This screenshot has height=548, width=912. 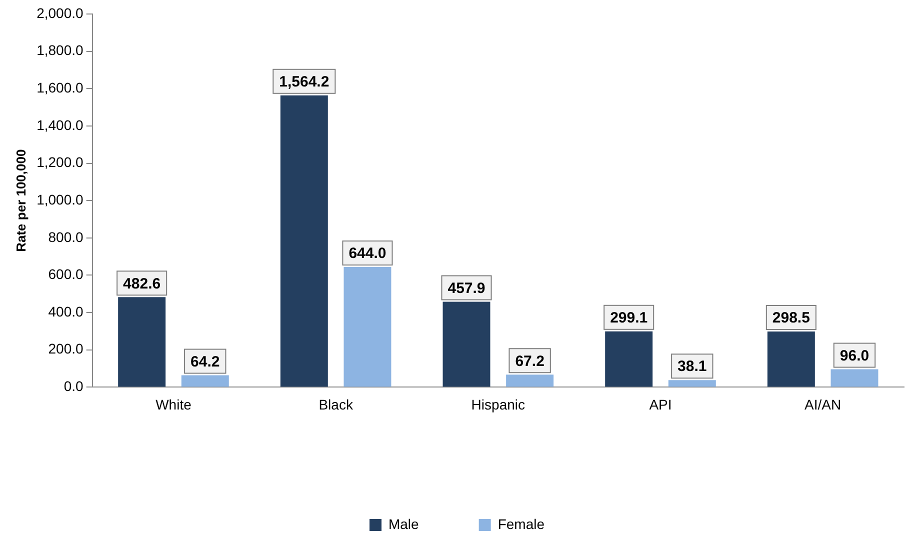 What do you see at coordinates (60, 162) in the screenshot?
I see `y-tick-label: 1,200.0` at bounding box center [60, 162].